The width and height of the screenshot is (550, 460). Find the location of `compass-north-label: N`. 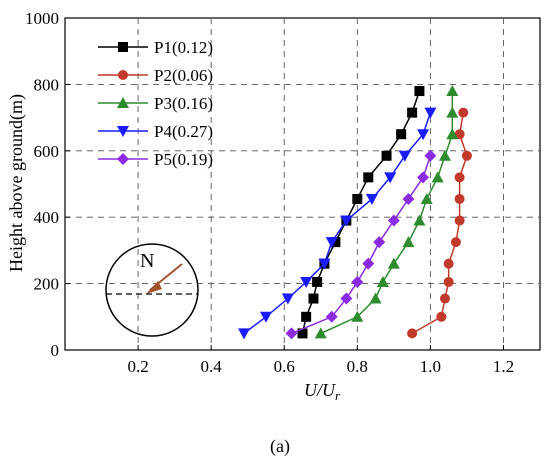

compass-north-label: N is located at coordinates (147, 261).